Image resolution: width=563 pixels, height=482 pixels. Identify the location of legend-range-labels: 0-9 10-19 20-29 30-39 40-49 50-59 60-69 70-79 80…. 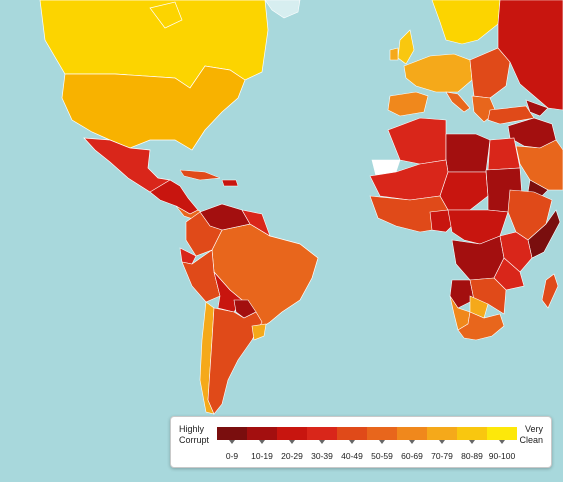
(367, 457).